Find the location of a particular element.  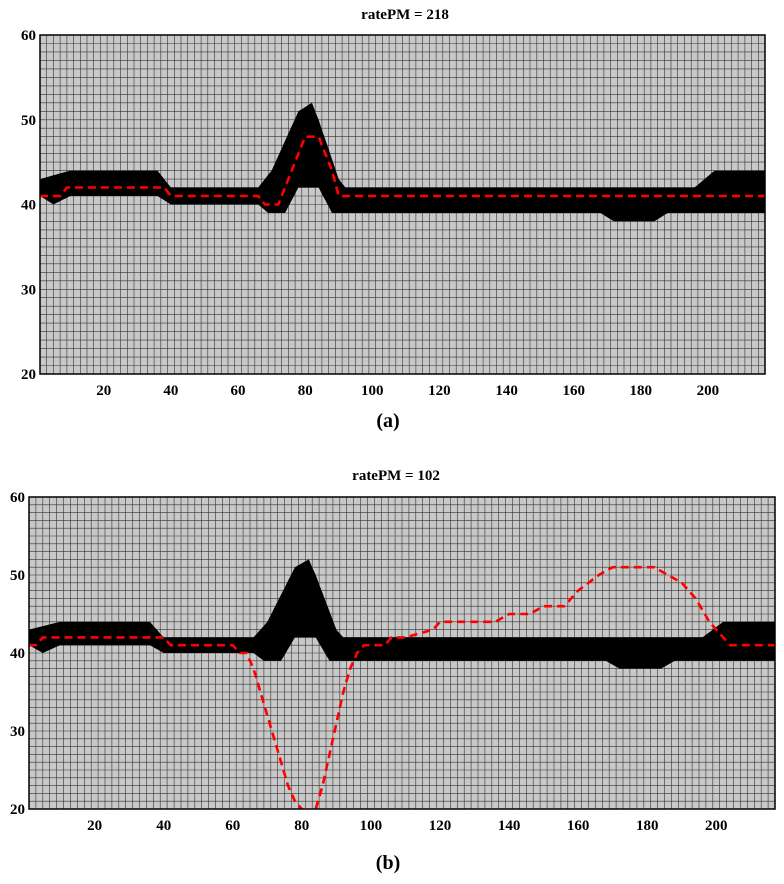

caption-letter-a: a is located at coordinates (388, 421).